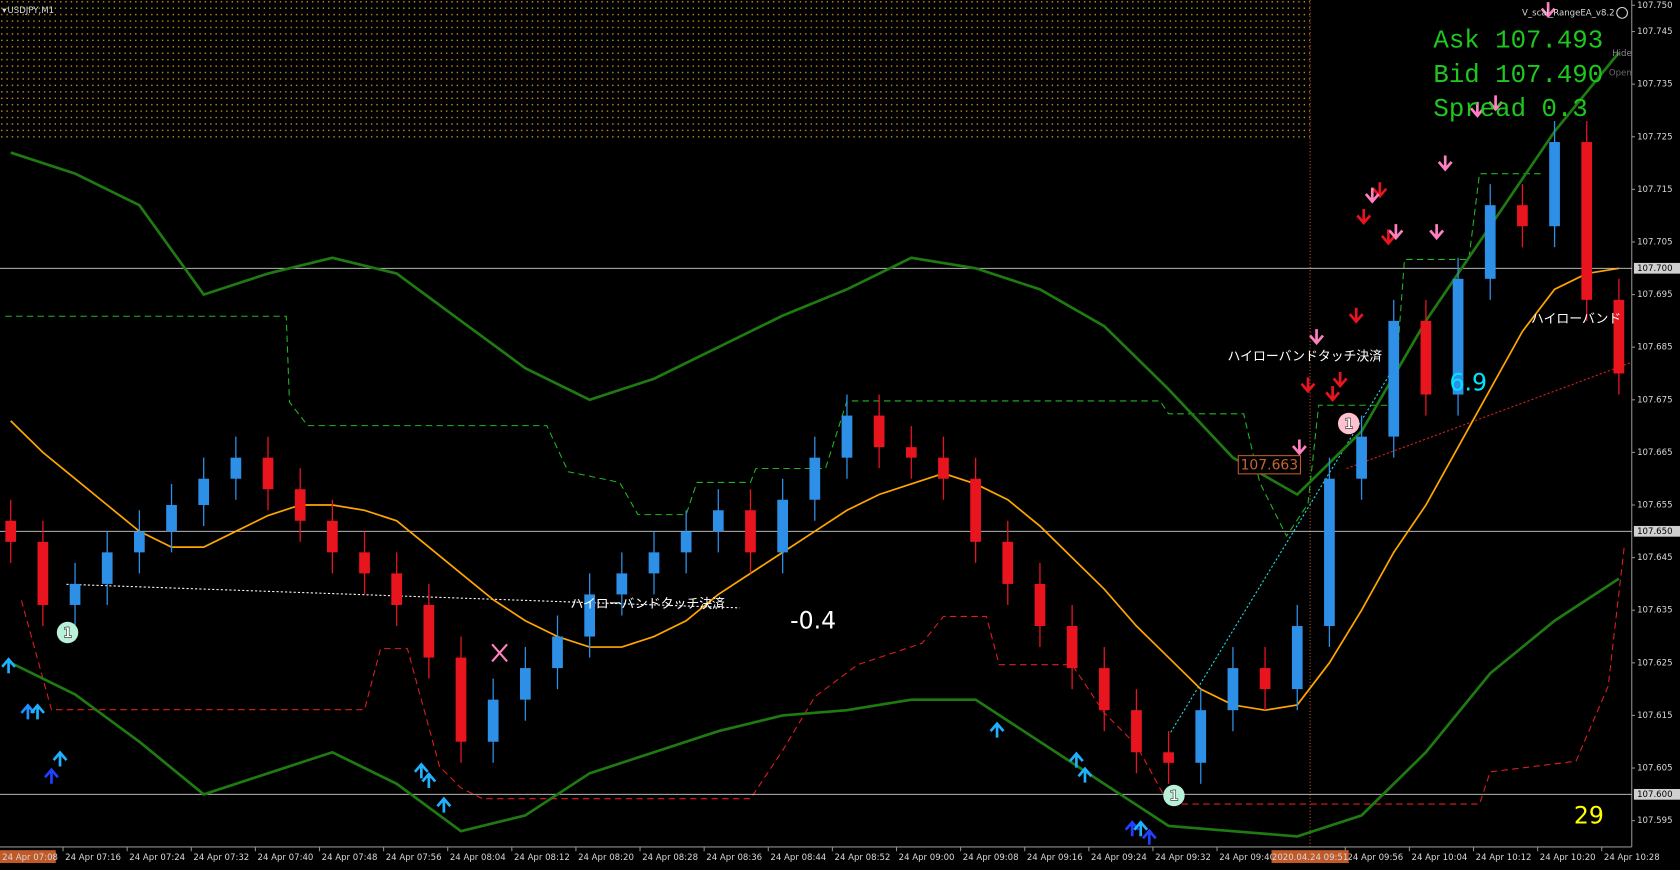 This screenshot has height=870, width=1680. I want to click on x-tick-label: 24 Apr 08:20, so click(606, 858).